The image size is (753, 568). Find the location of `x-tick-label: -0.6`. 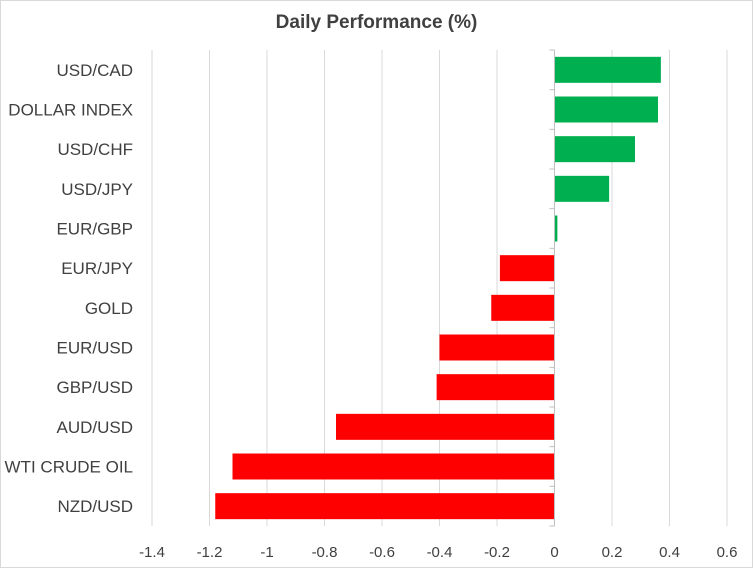

x-tick-label: -0.6 is located at coordinates (382, 552).